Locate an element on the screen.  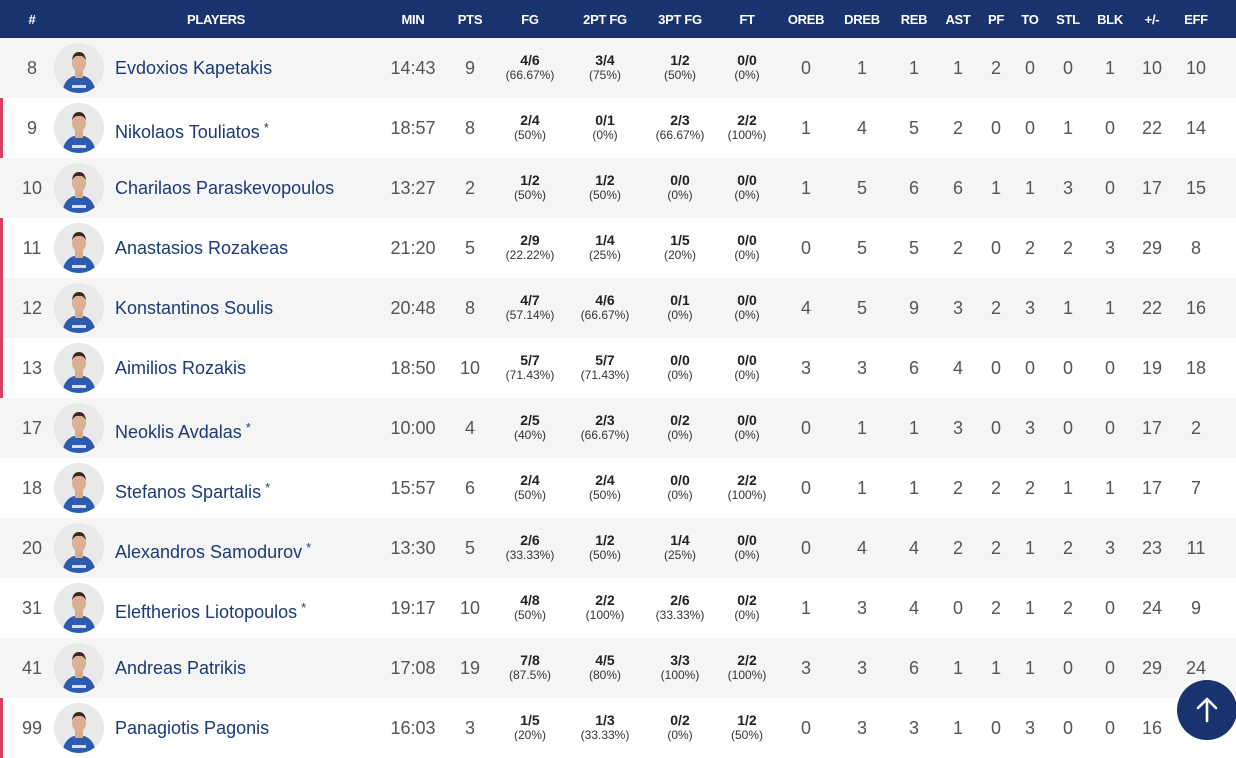
fg3-pct: (25%) is located at coordinates (680, 555).